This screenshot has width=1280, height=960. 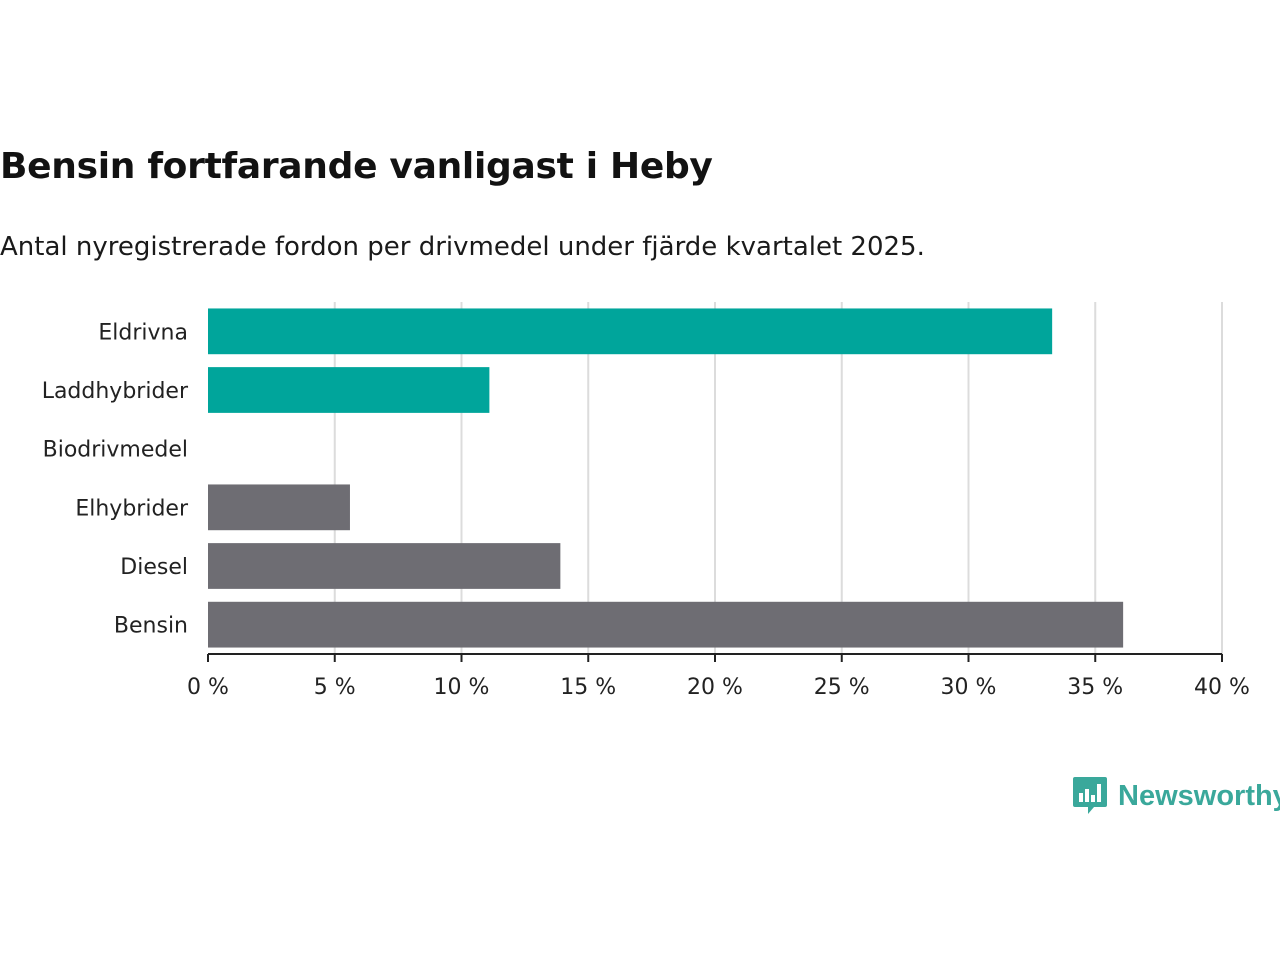 What do you see at coordinates (1090, 795) in the screenshot?
I see `newsworthy-bar-chart-icon` at bounding box center [1090, 795].